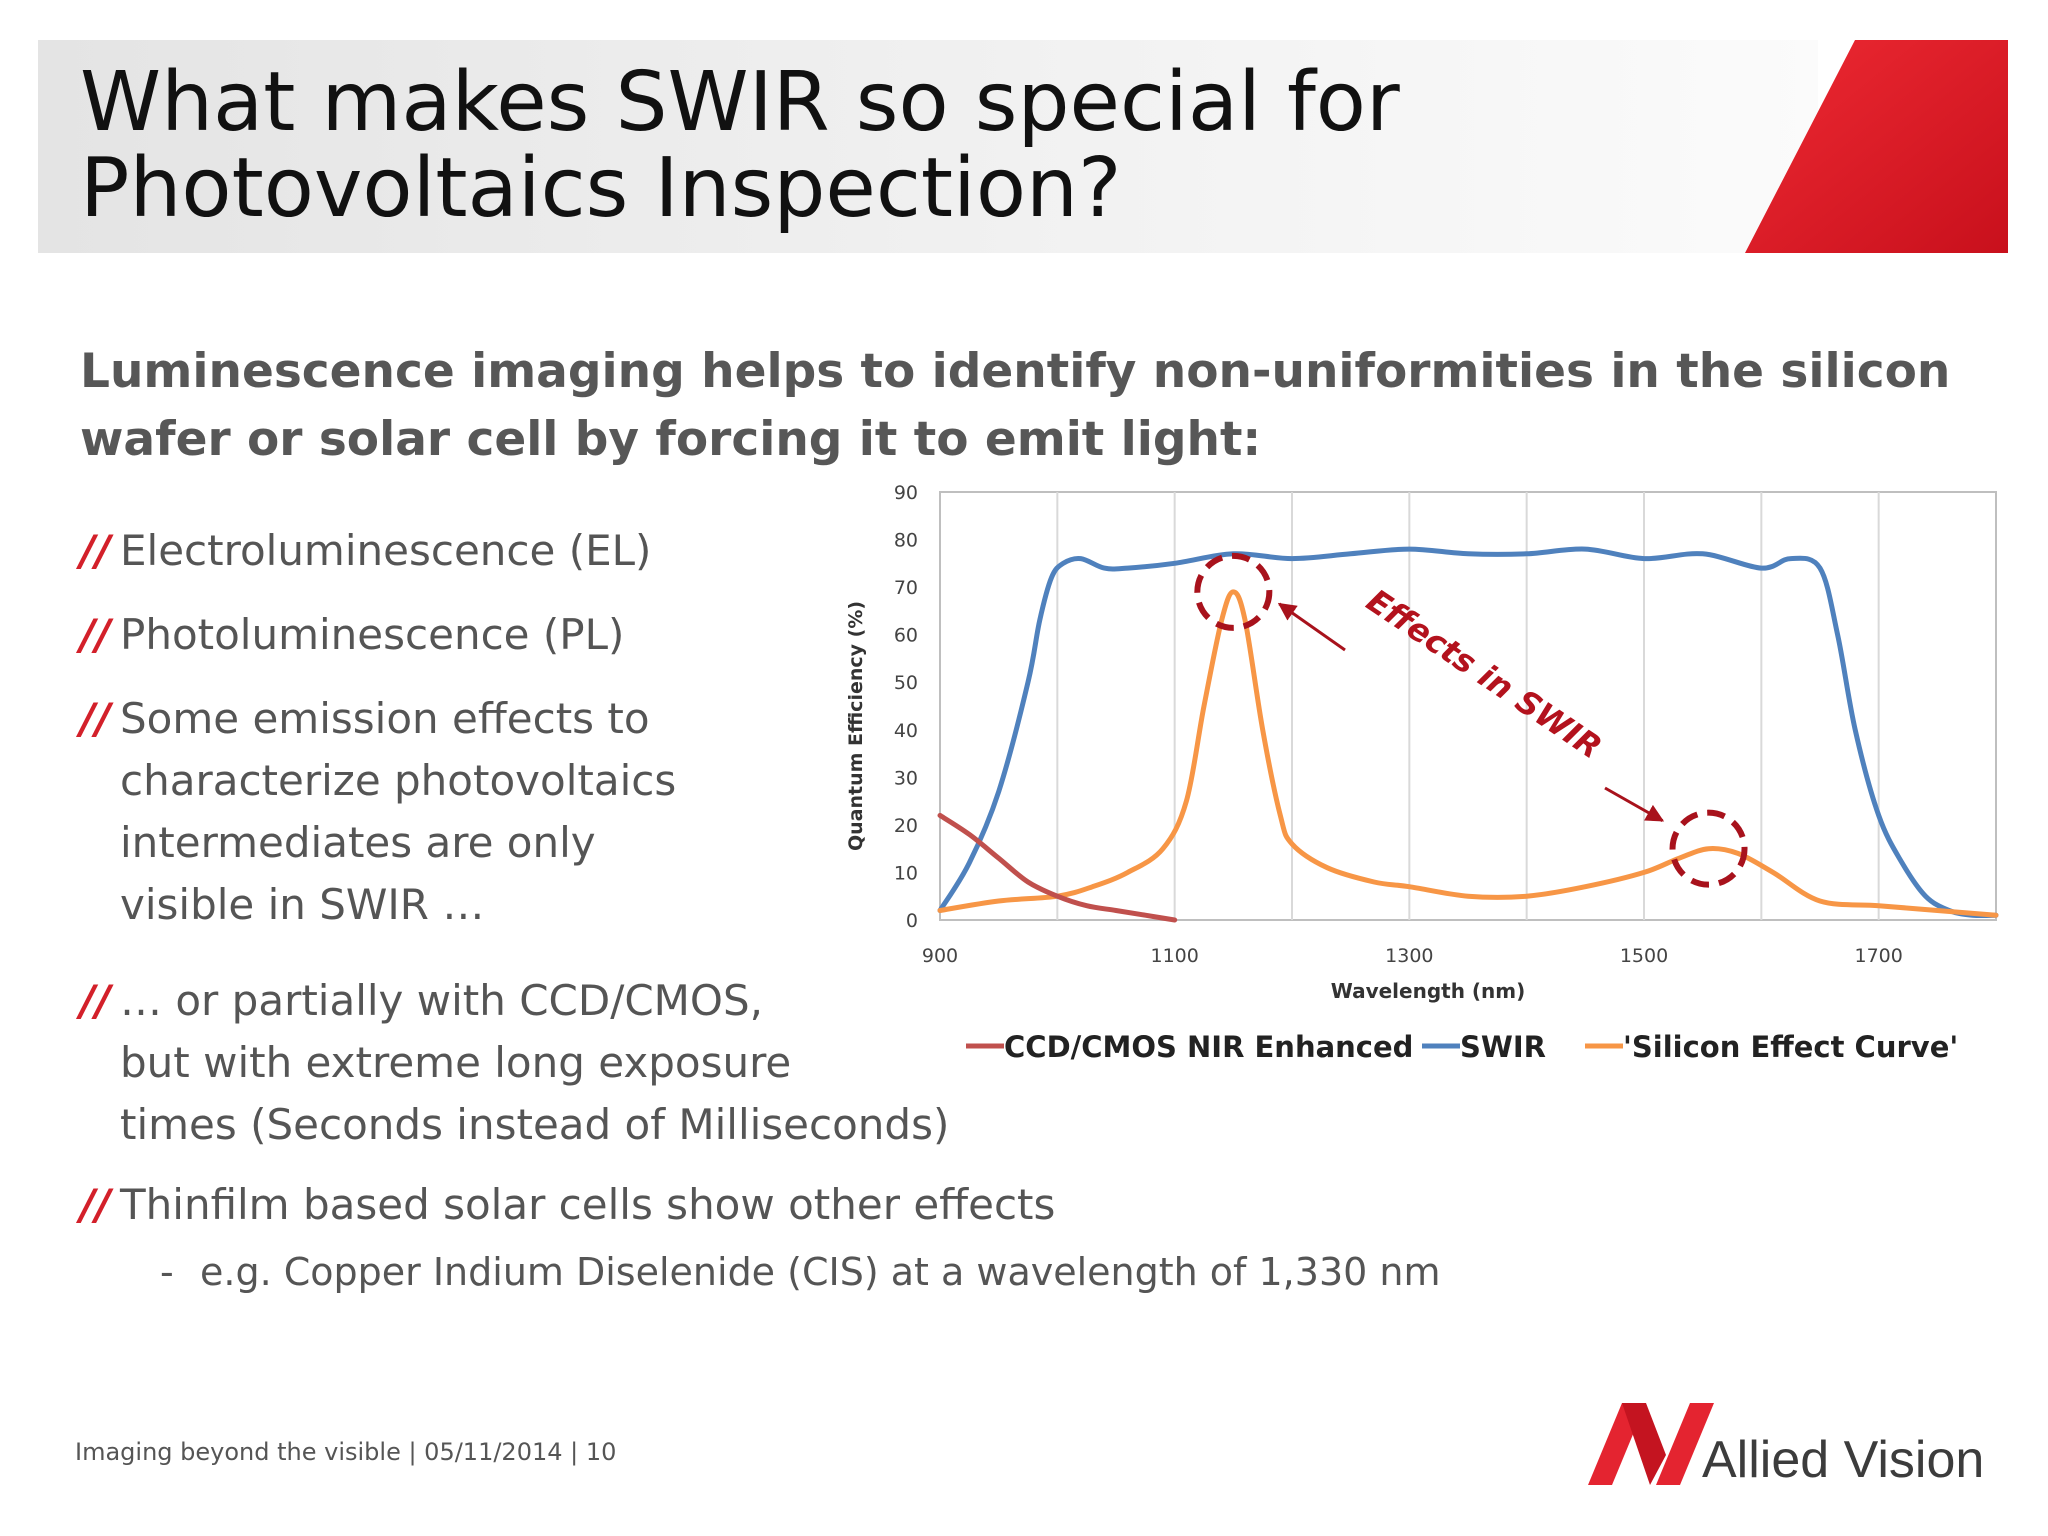 The image size is (2048, 1536). What do you see at coordinates (1878, 956) in the screenshot?
I see `x-tick-label: 1700` at bounding box center [1878, 956].